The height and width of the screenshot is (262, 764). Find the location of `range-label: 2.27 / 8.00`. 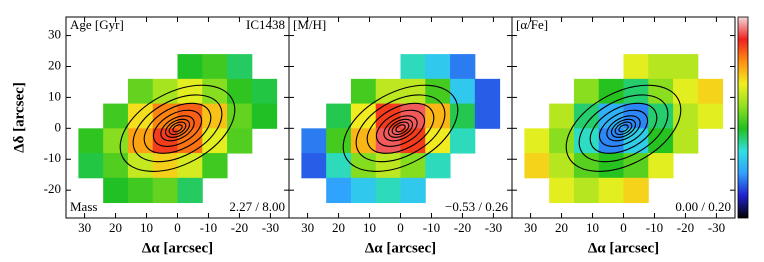

range-label: 2.27 / 8.00 is located at coordinates (257, 206).